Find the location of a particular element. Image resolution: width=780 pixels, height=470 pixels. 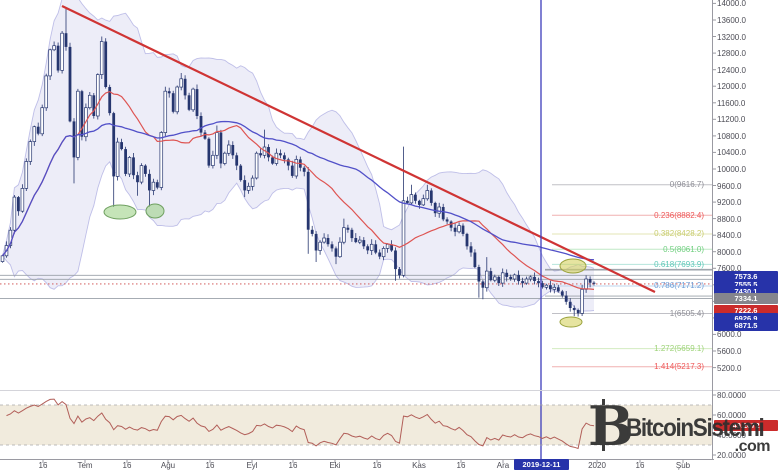

date-badge: 2019-12-11 is located at coordinates (541, 464).